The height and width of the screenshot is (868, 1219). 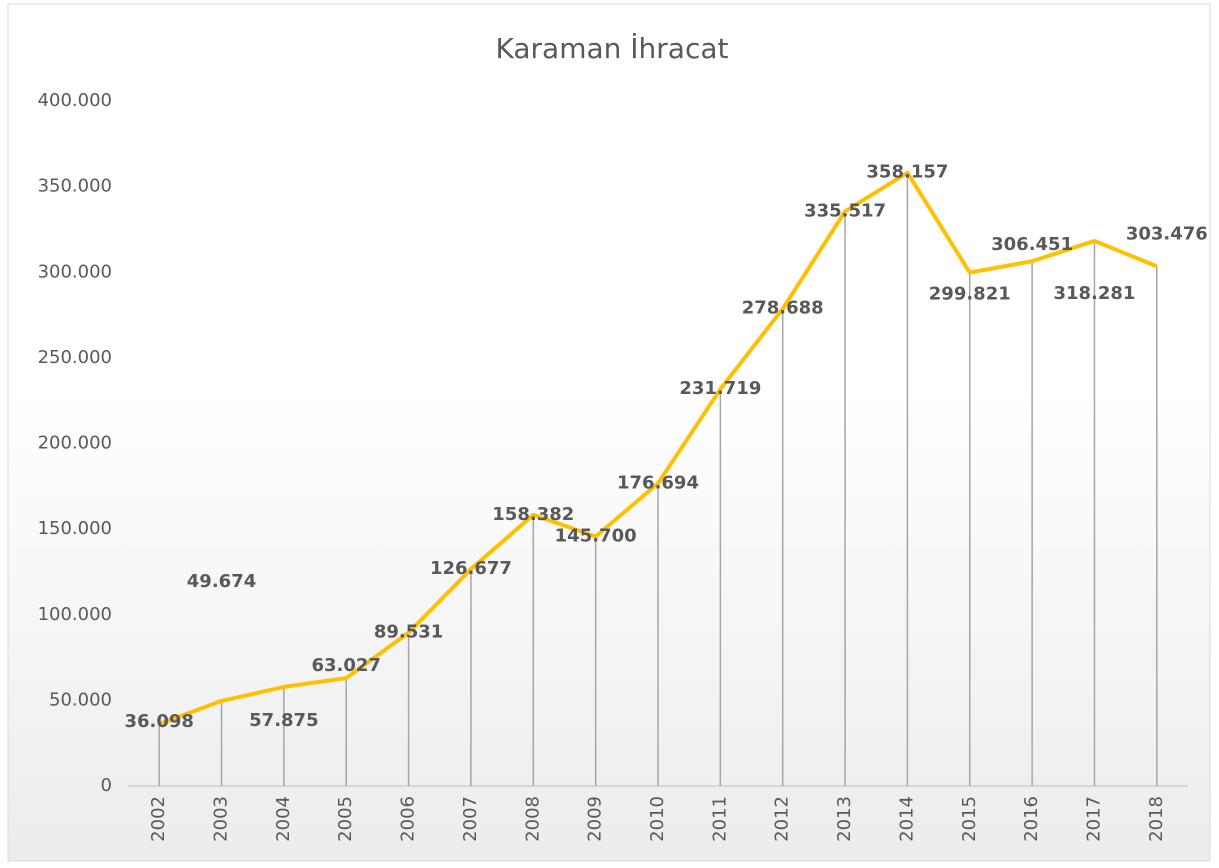 I want to click on chart-title: Karaman İhracat, so click(x=612, y=48).